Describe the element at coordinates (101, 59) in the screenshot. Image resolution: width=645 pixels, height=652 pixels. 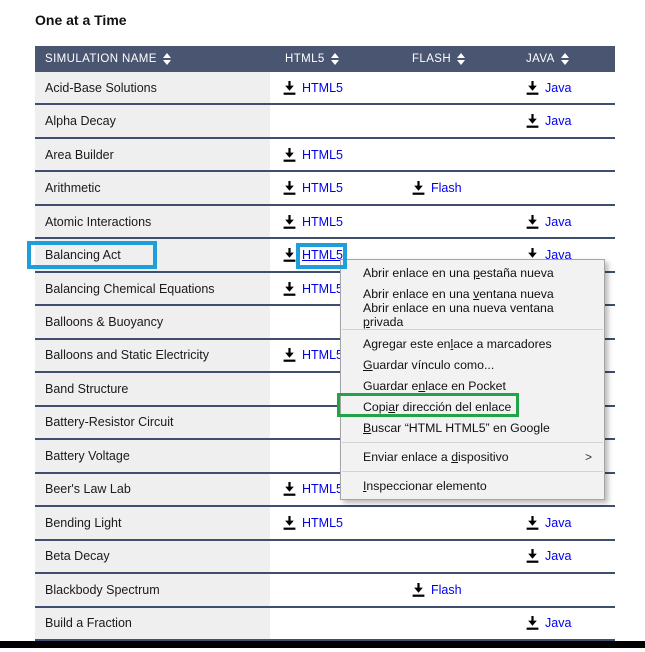
I see `column-header-label: SIMULATION NAME` at that location.